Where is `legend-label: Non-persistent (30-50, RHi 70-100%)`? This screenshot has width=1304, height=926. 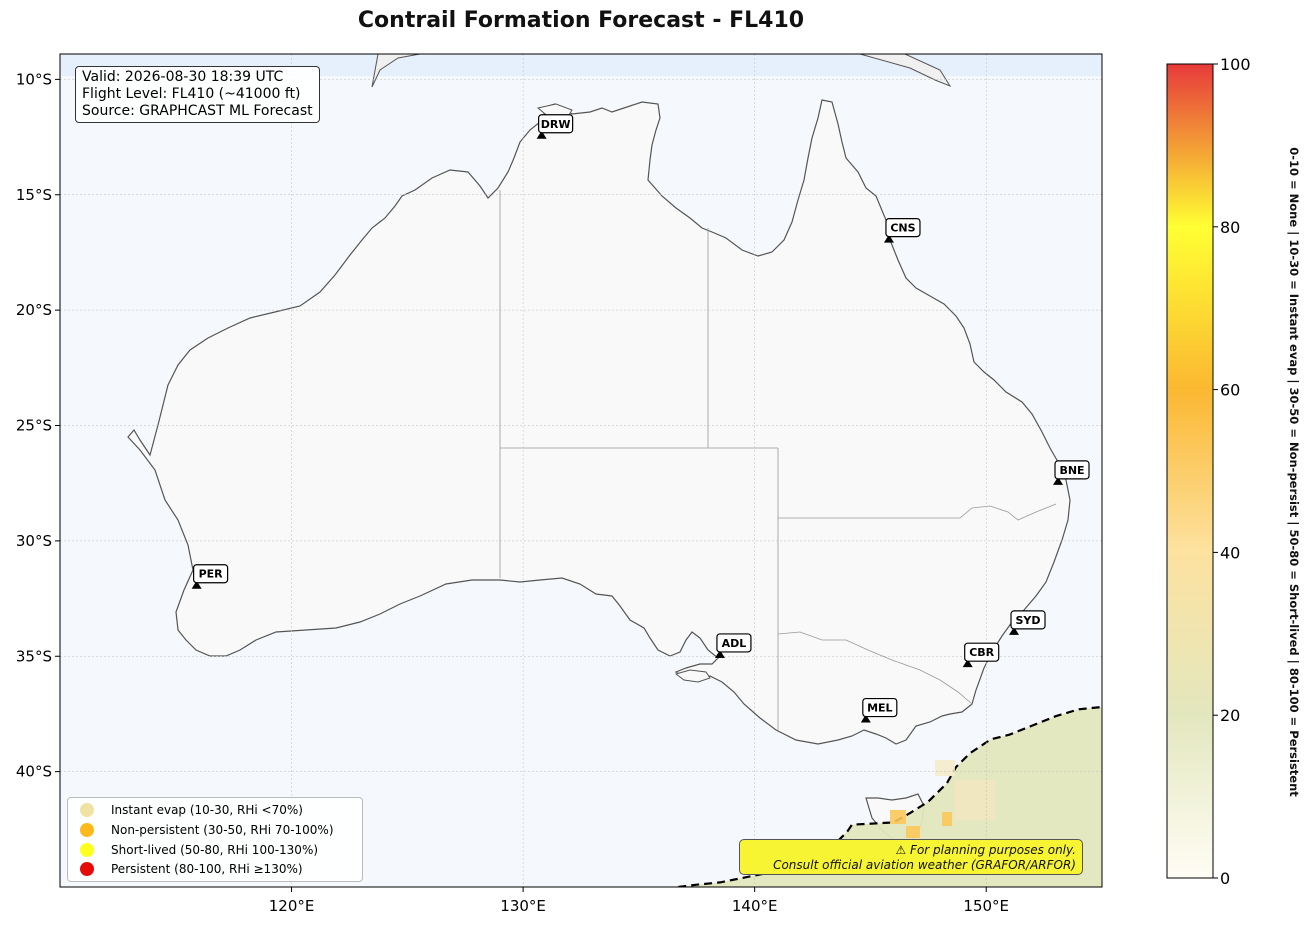 legend-label: Non-persistent (30-50, RHi 70-100%) is located at coordinates (222, 830).